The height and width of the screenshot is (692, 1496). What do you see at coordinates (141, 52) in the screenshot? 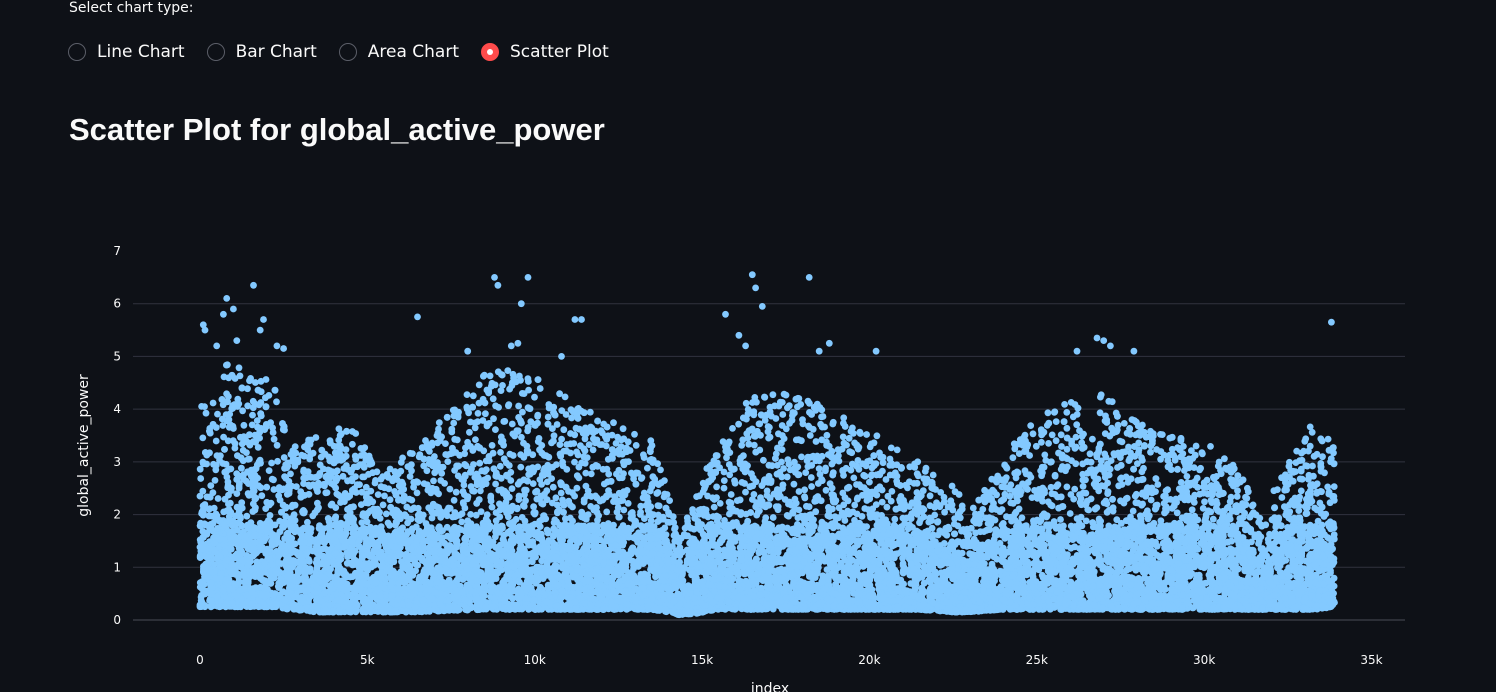
I see `radio-label: Line Chart` at bounding box center [141, 52].